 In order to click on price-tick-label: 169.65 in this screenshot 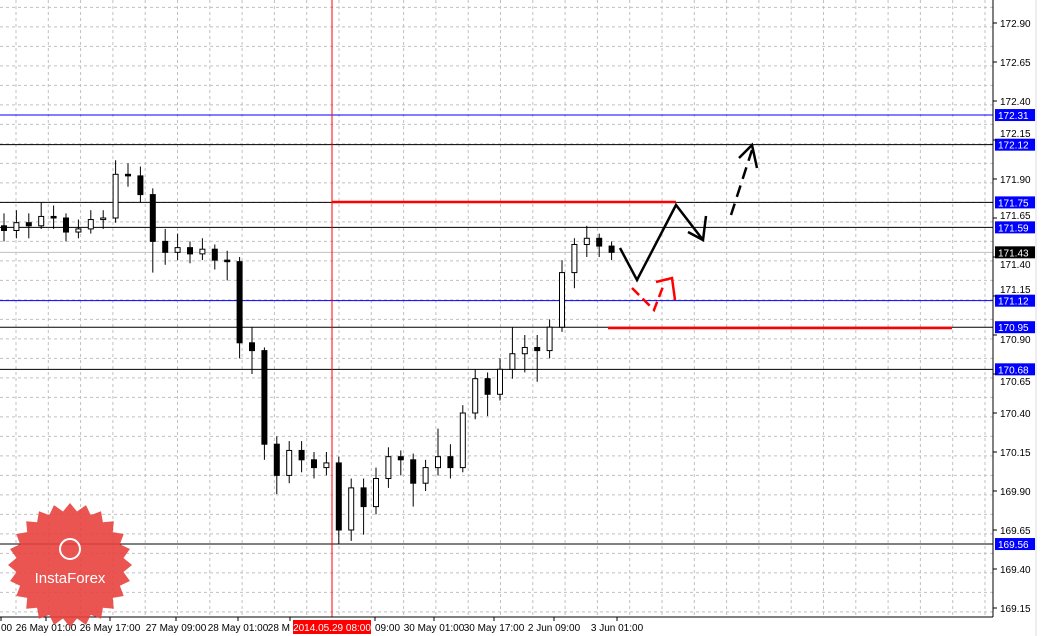, I will do `click(1015, 531)`.